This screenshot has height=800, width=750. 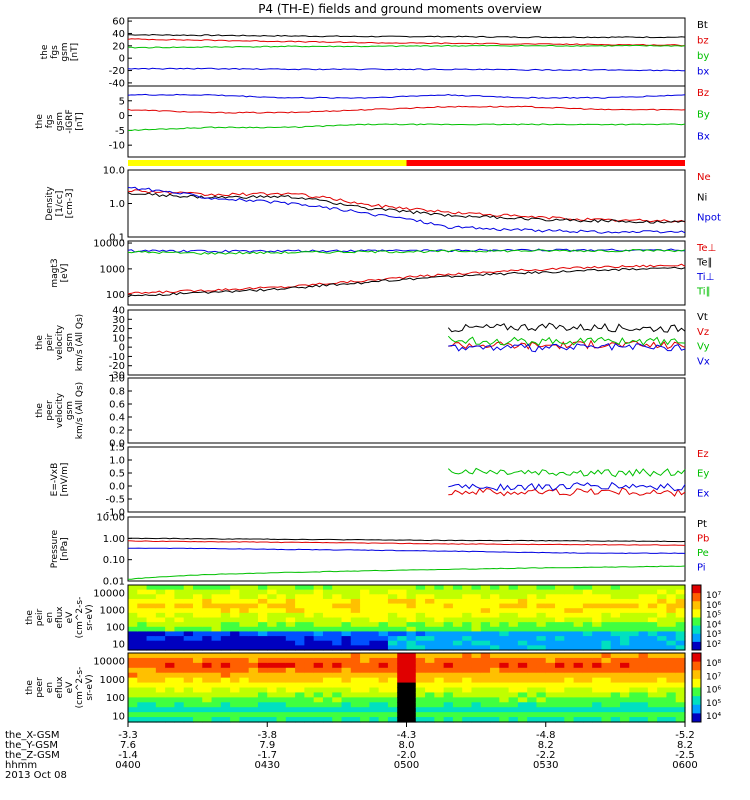 What do you see at coordinates (696, 666) in the screenshot?
I see `colorbar-segment` at bounding box center [696, 666].